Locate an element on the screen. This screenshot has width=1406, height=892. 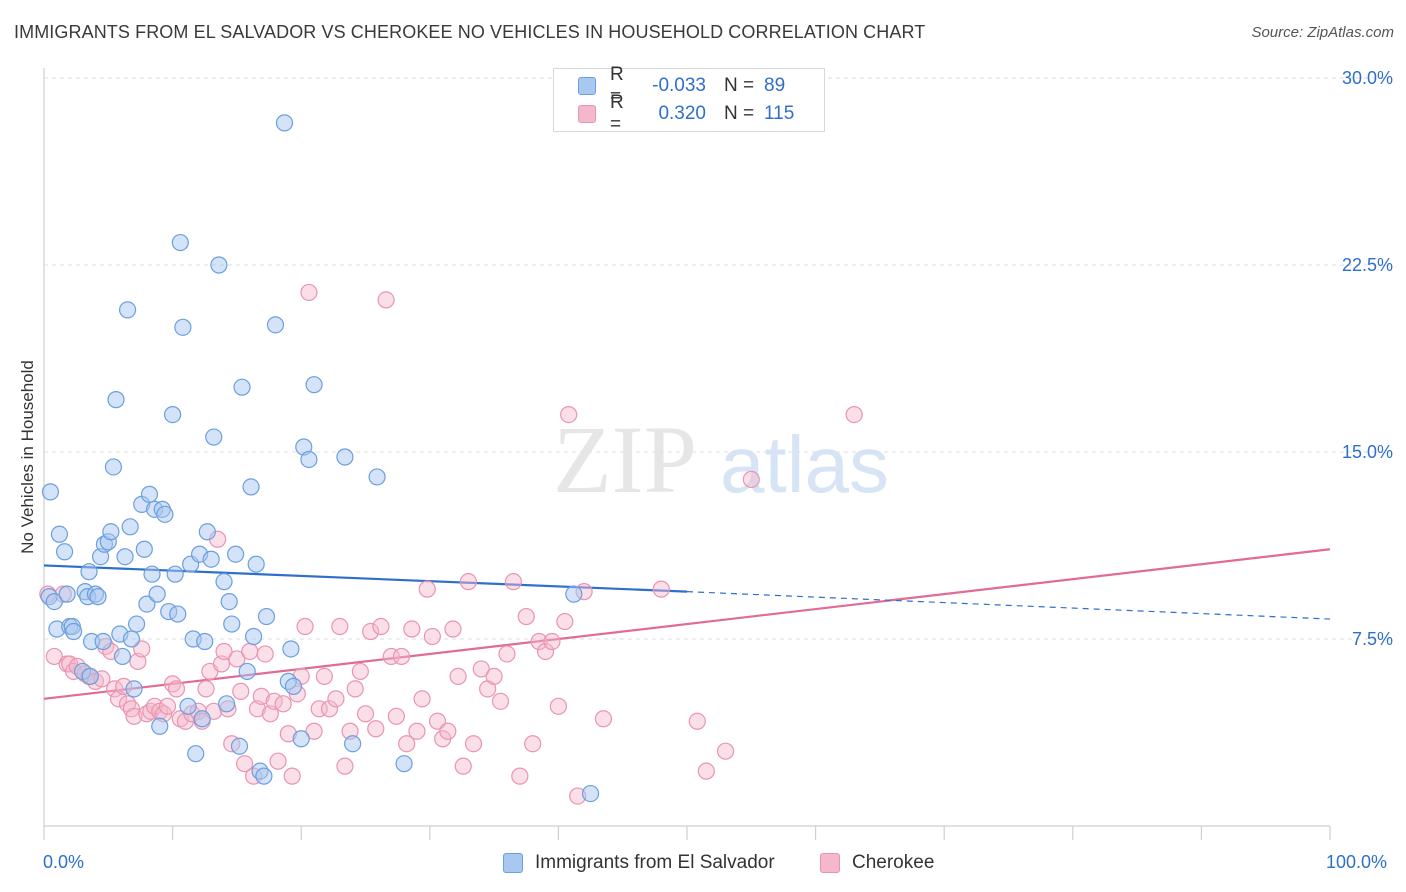
y-tick-label: 30.0% is located at coordinates (1367, 78).